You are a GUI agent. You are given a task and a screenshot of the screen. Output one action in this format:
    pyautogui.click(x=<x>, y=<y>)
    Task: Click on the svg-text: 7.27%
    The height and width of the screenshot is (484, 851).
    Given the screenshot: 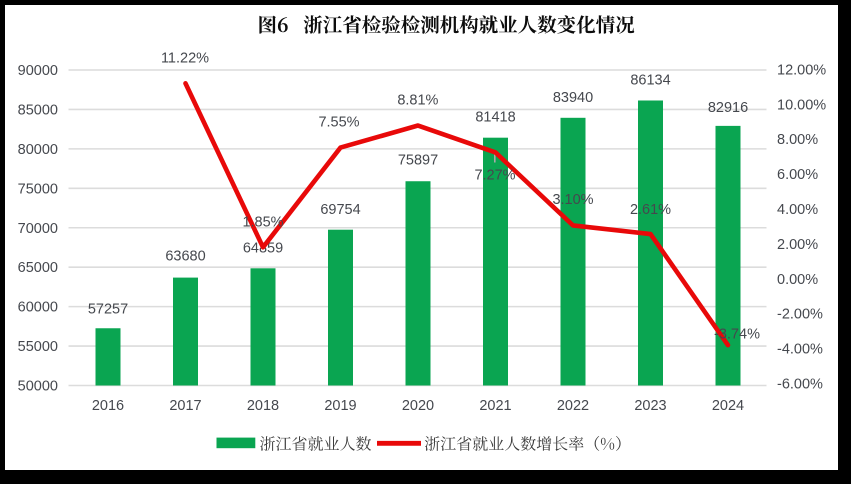 What is the action you would take?
    pyautogui.click(x=494, y=176)
    